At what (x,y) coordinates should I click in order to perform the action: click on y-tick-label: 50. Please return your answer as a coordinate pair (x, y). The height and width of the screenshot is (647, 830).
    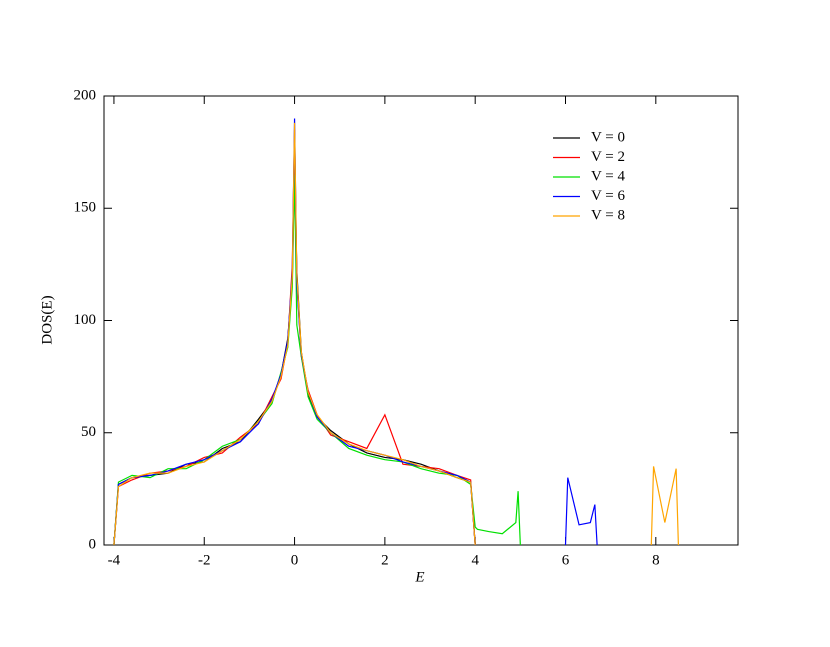
    Looking at the image, I should click on (88, 432).